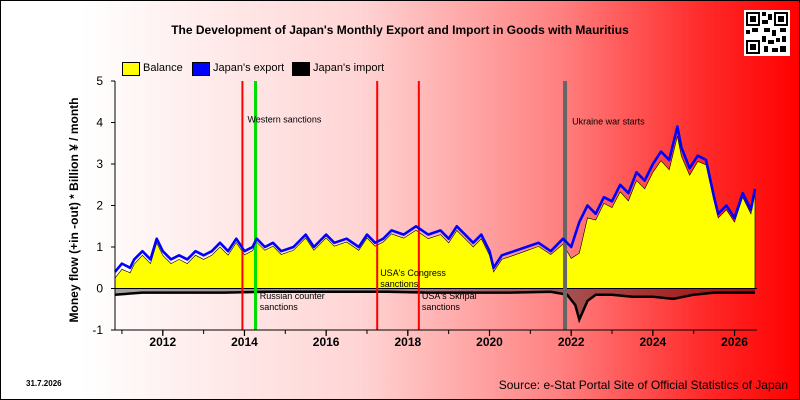 The width and height of the screenshot is (800, 400). I want to click on x-tick-label-3: 2018, so click(407, 342).